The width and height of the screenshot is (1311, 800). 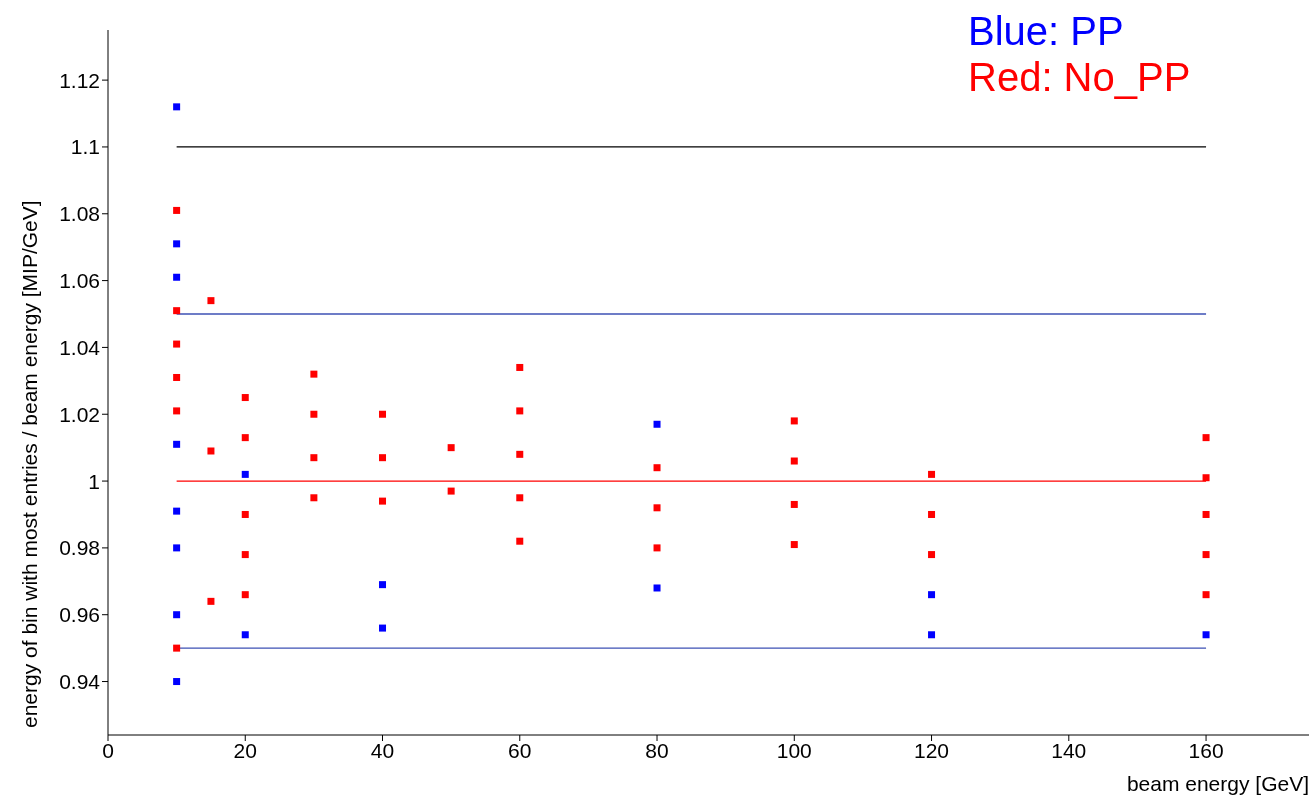 I want to click on x-axis-title: beam energy [GeV], so click(x=1217, y=784).